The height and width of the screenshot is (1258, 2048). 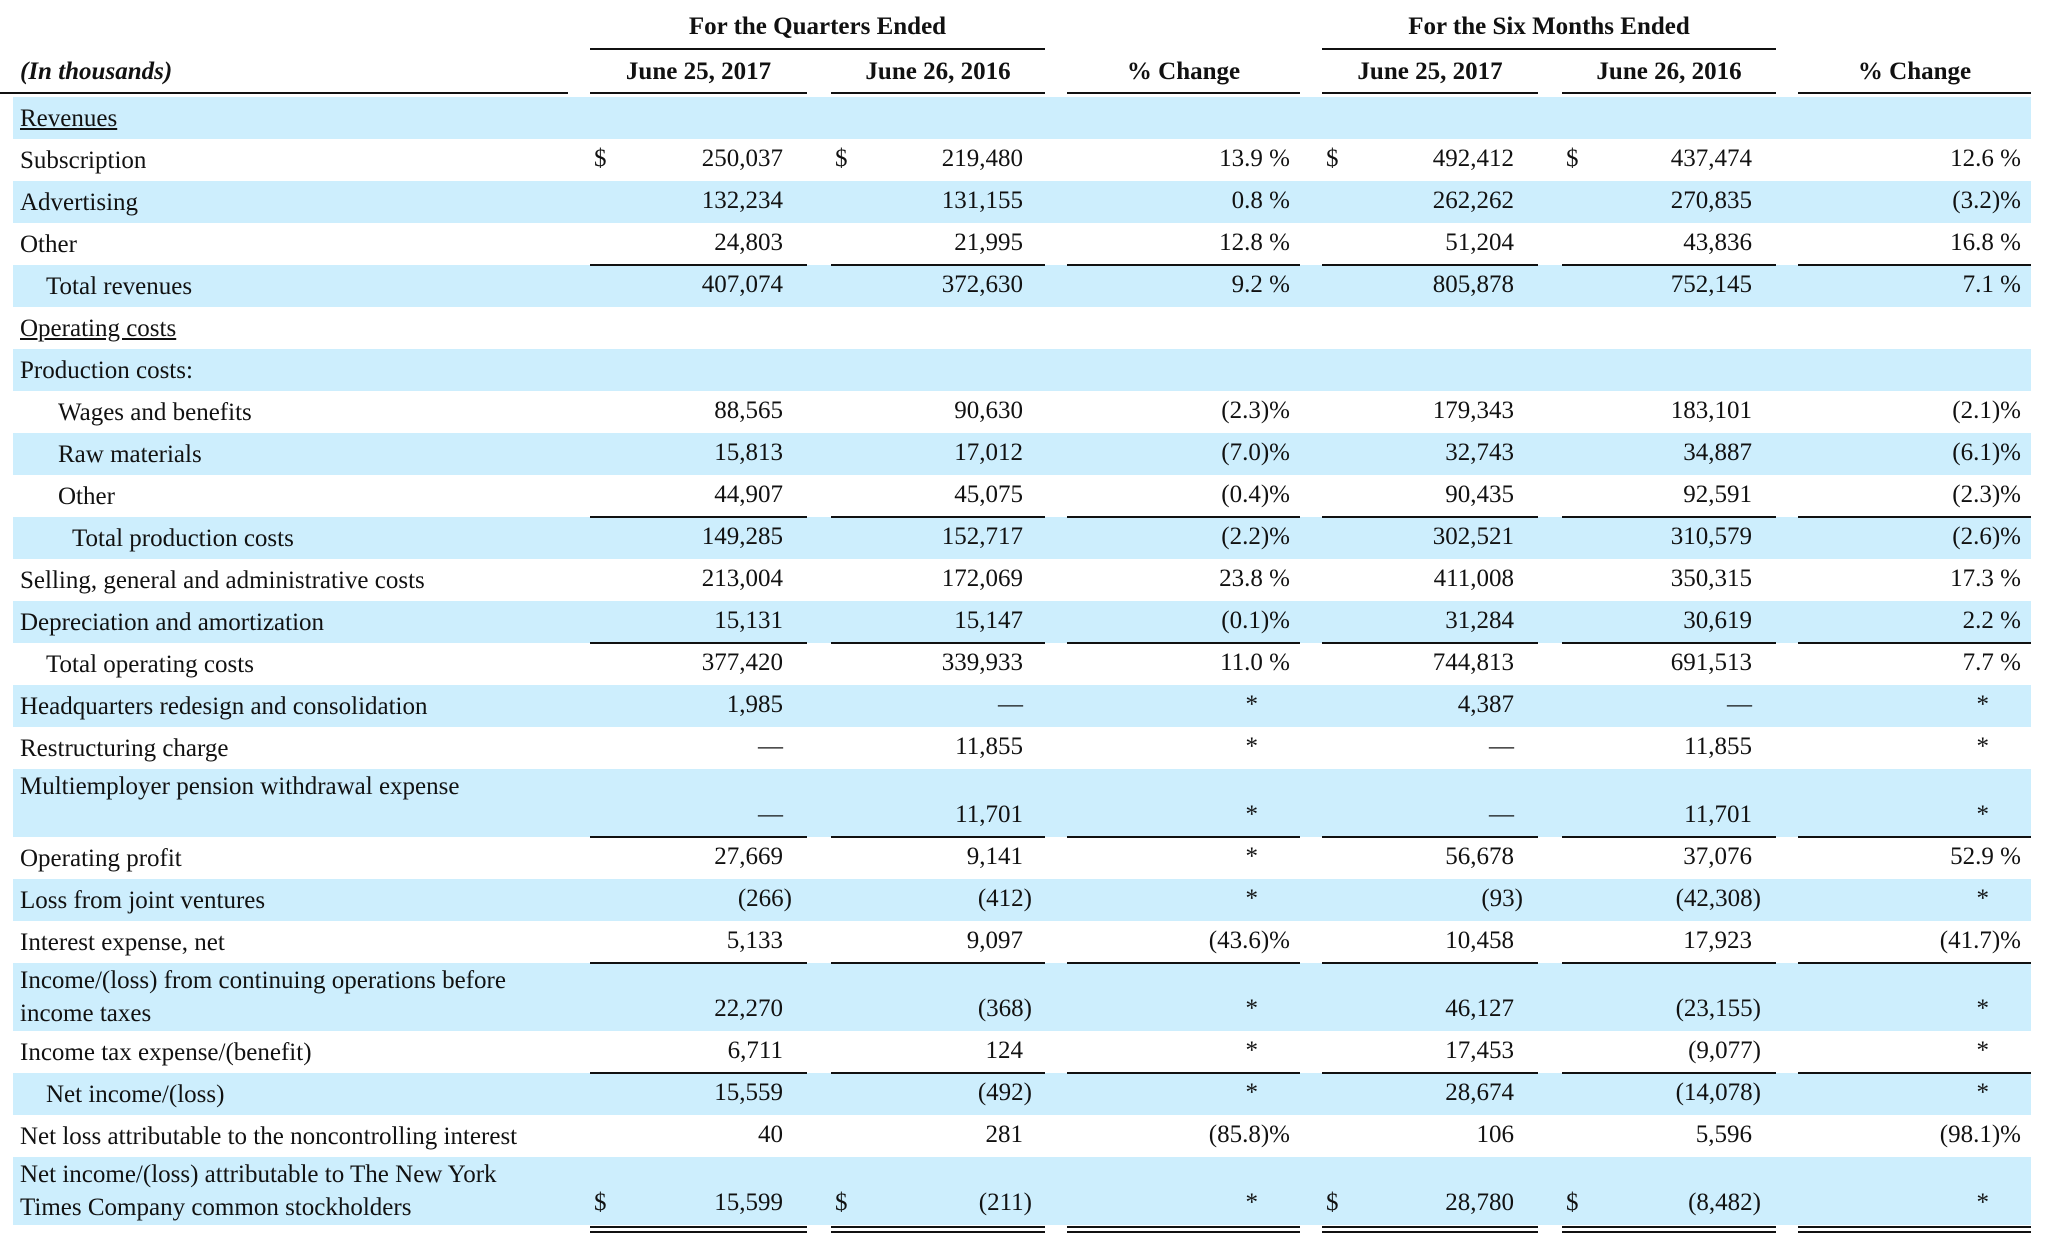 What do you see at coordinates (748, 1202) in the screenshot?
I see `cell-value: 15,599` at bounding box center [748, 1202].